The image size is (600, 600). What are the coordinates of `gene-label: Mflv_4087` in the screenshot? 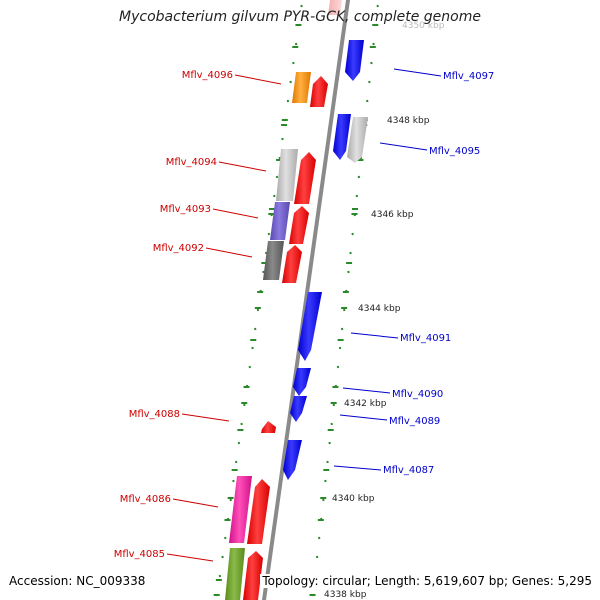 It's located at (408, 470).